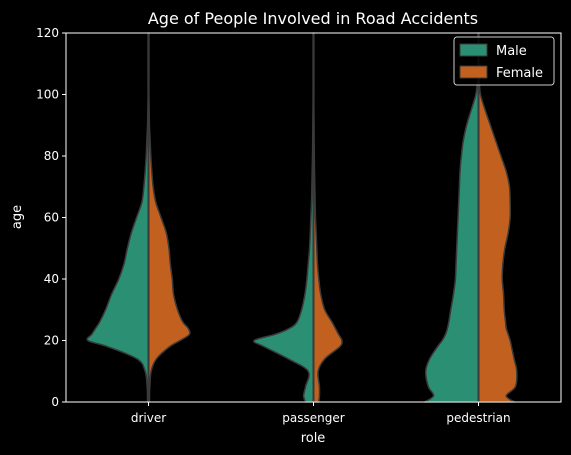 This screenshot has width=571, height=455. Describe the element at coordinates (511, 51) in the screenshot. I see `legend-label-male: Male` at that location.